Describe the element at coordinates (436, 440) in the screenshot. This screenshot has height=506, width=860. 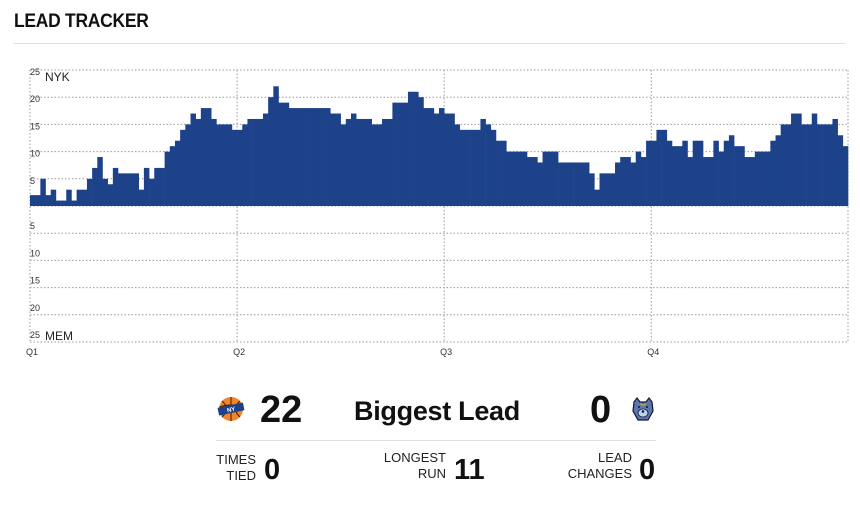
I see `summary-divider` at that location.